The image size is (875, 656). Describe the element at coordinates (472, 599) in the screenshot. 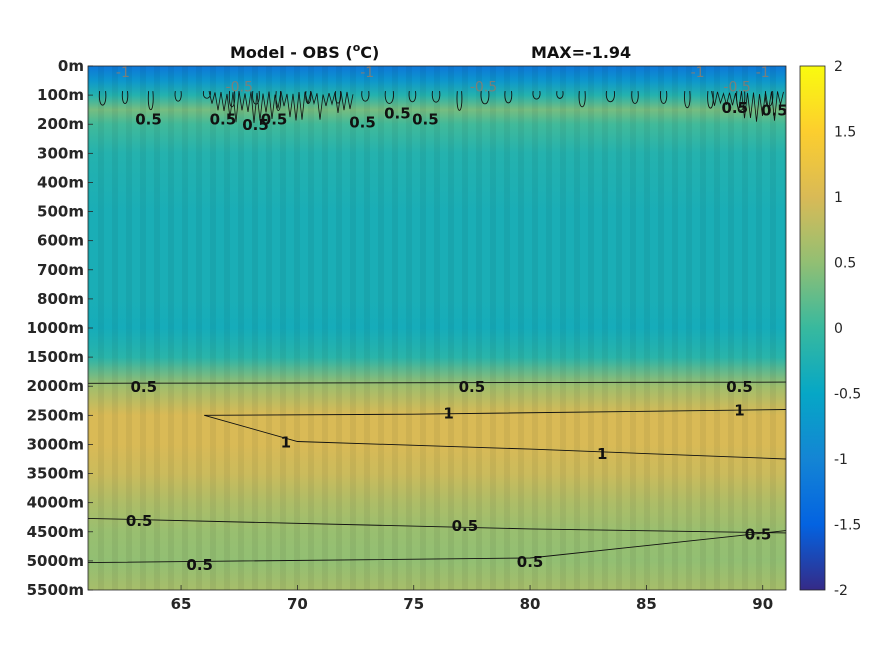

I see `x-axis-ticks: 65 70 75 80 85 90` at that location.